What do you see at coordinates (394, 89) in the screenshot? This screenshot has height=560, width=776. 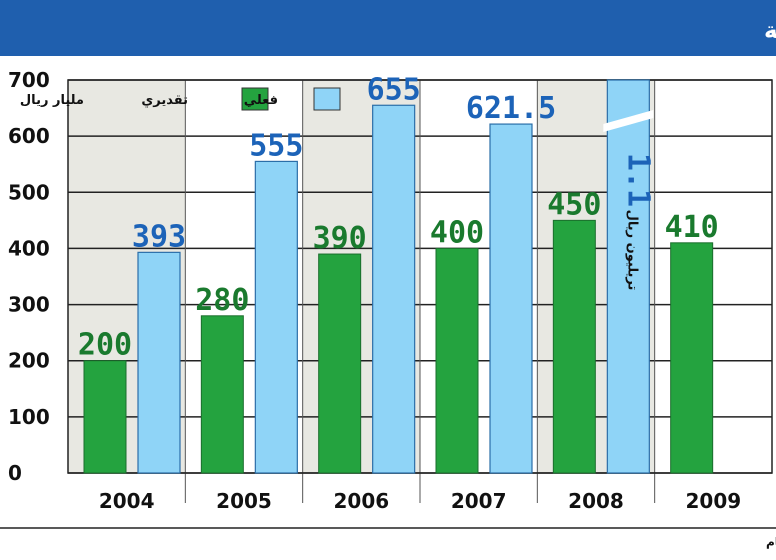 I see `data-label-actual: 655` at bounding box center [394, 89].